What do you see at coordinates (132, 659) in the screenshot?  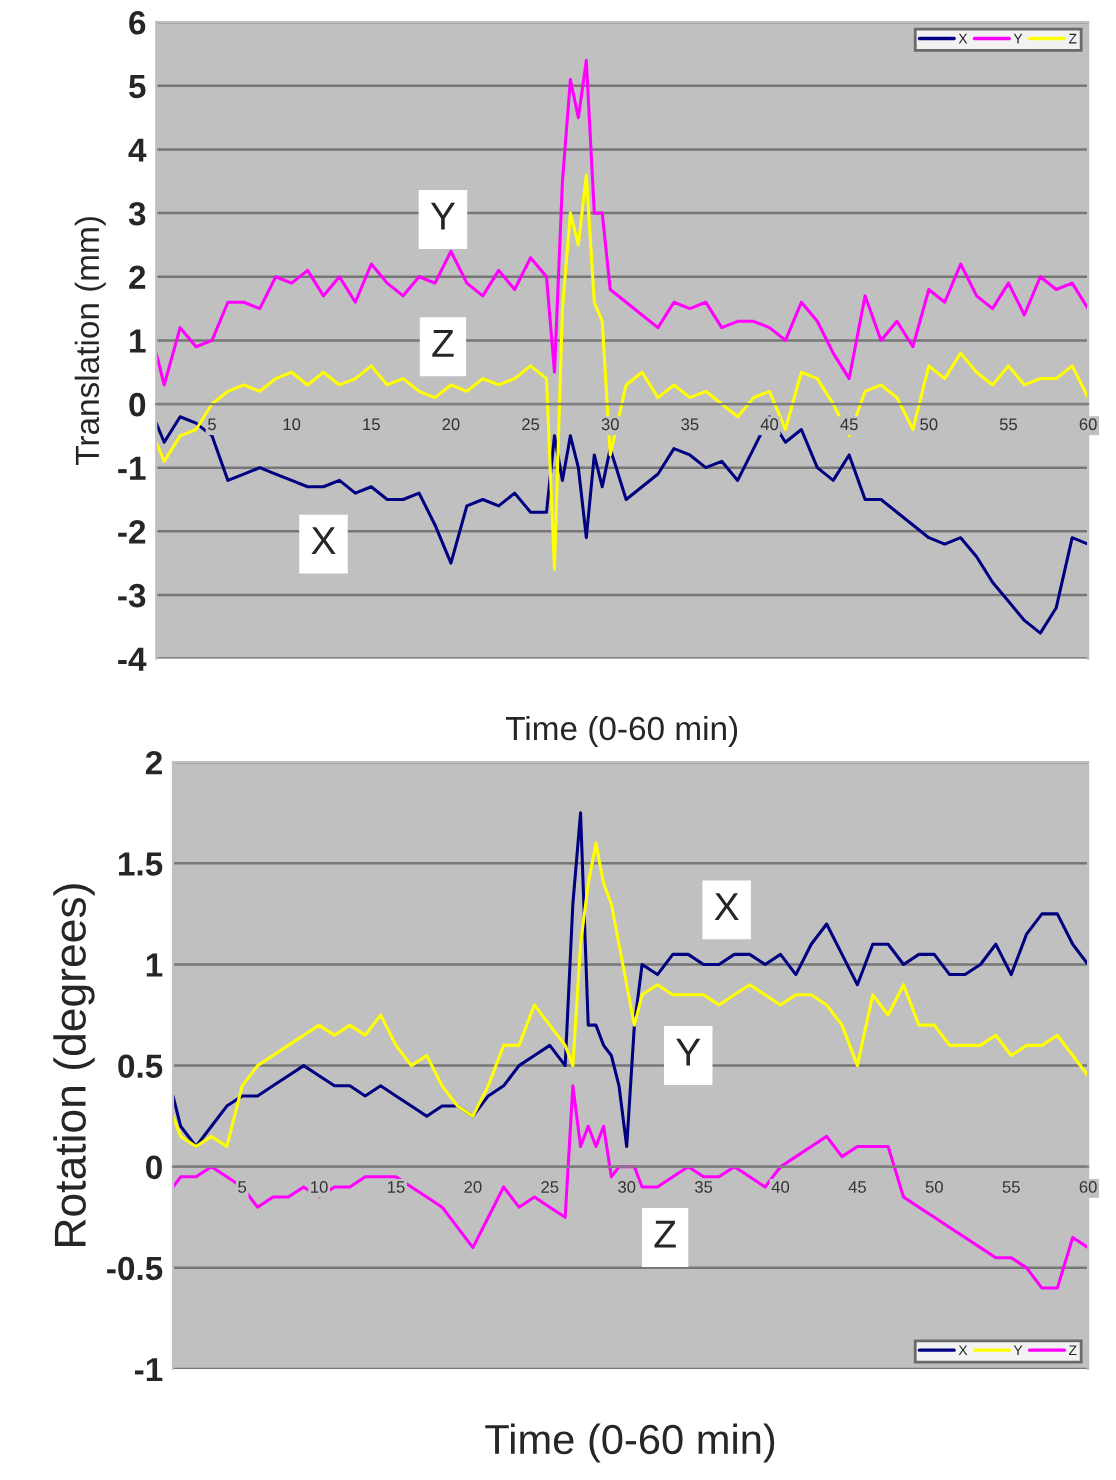 I see `y-tick-label: -4` at bounding box center [132, 659].